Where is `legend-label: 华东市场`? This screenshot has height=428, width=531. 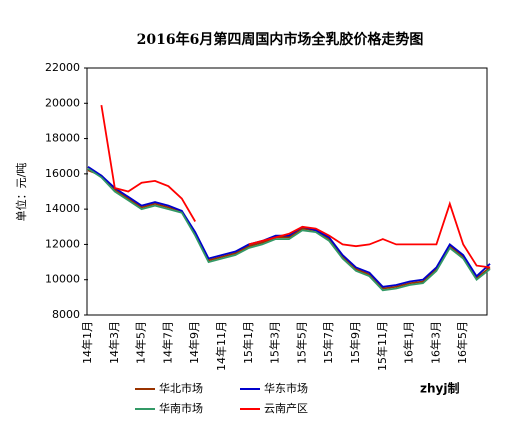 legend-label: 华东市场 is located at coordinates (286, 388).